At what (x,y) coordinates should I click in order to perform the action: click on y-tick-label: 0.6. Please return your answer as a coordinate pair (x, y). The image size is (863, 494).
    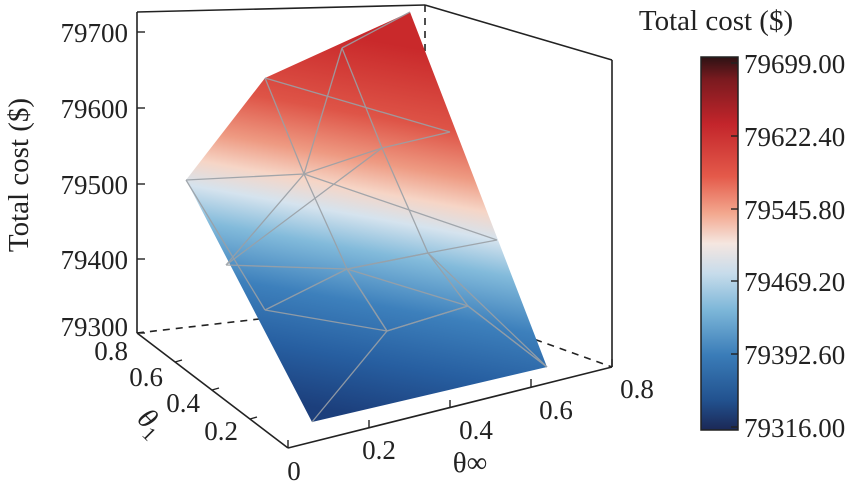
    Looking at the image, I should click on (146, 377).